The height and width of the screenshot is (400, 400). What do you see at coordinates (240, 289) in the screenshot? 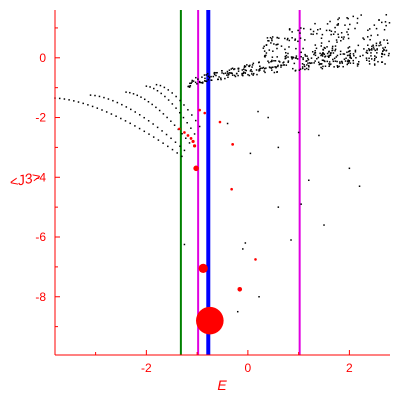
I see `highlight-point` at bounding box center [240, 289].